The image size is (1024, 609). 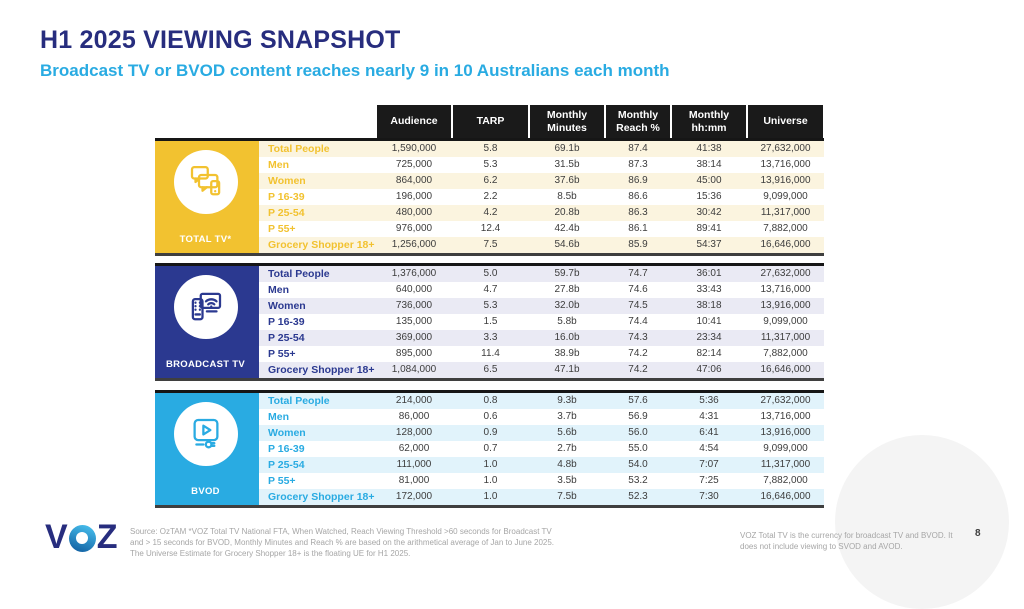 What do you see at coordinates (490, 353) in the screenshot?
I see `data-cell: 11.4` at bounding box center [490, 353].